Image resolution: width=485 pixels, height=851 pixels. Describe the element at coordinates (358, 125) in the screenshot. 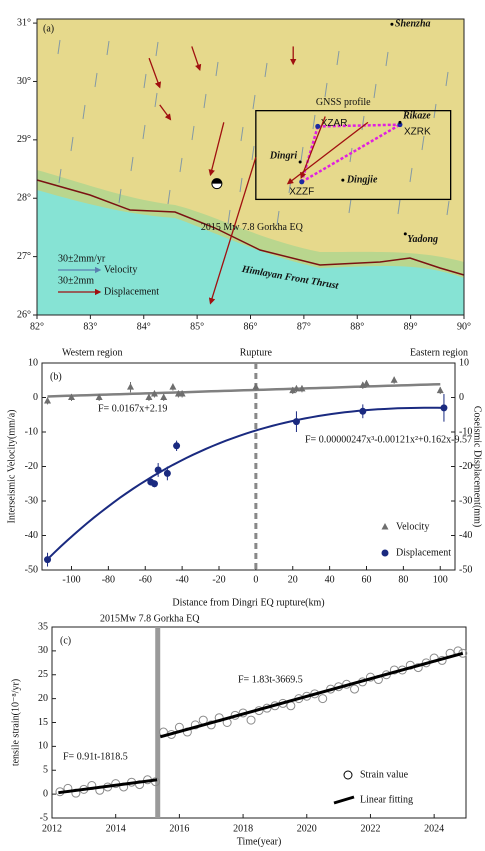

I see `profile-line` at that location.